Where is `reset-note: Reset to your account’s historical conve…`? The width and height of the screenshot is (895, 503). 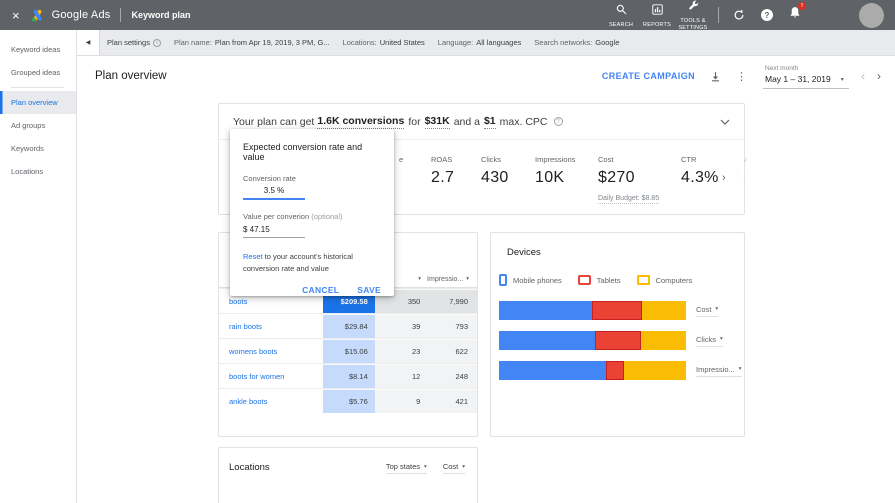 reset-note: Reset to your account’s historical conve… is located at coordinates (305, 262).